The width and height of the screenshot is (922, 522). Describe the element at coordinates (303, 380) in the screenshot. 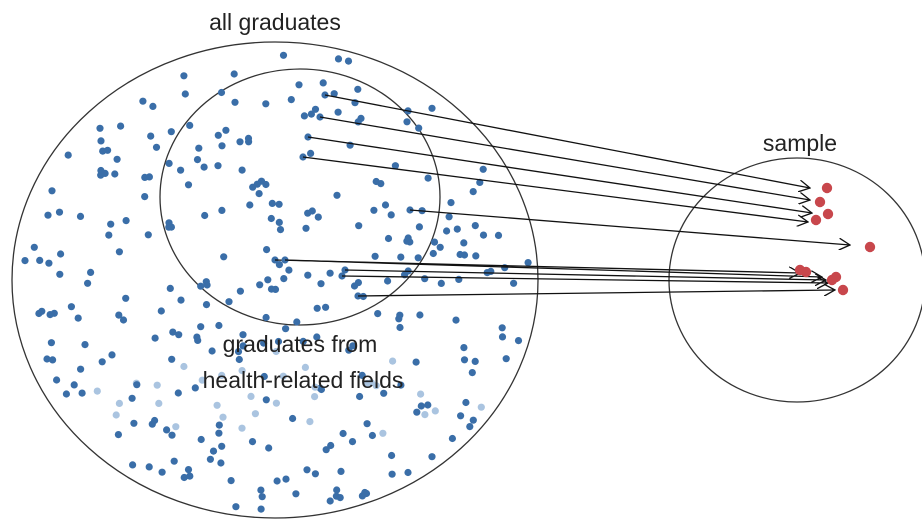

I see `subgroup-label-line2: health-related fields` at that location.